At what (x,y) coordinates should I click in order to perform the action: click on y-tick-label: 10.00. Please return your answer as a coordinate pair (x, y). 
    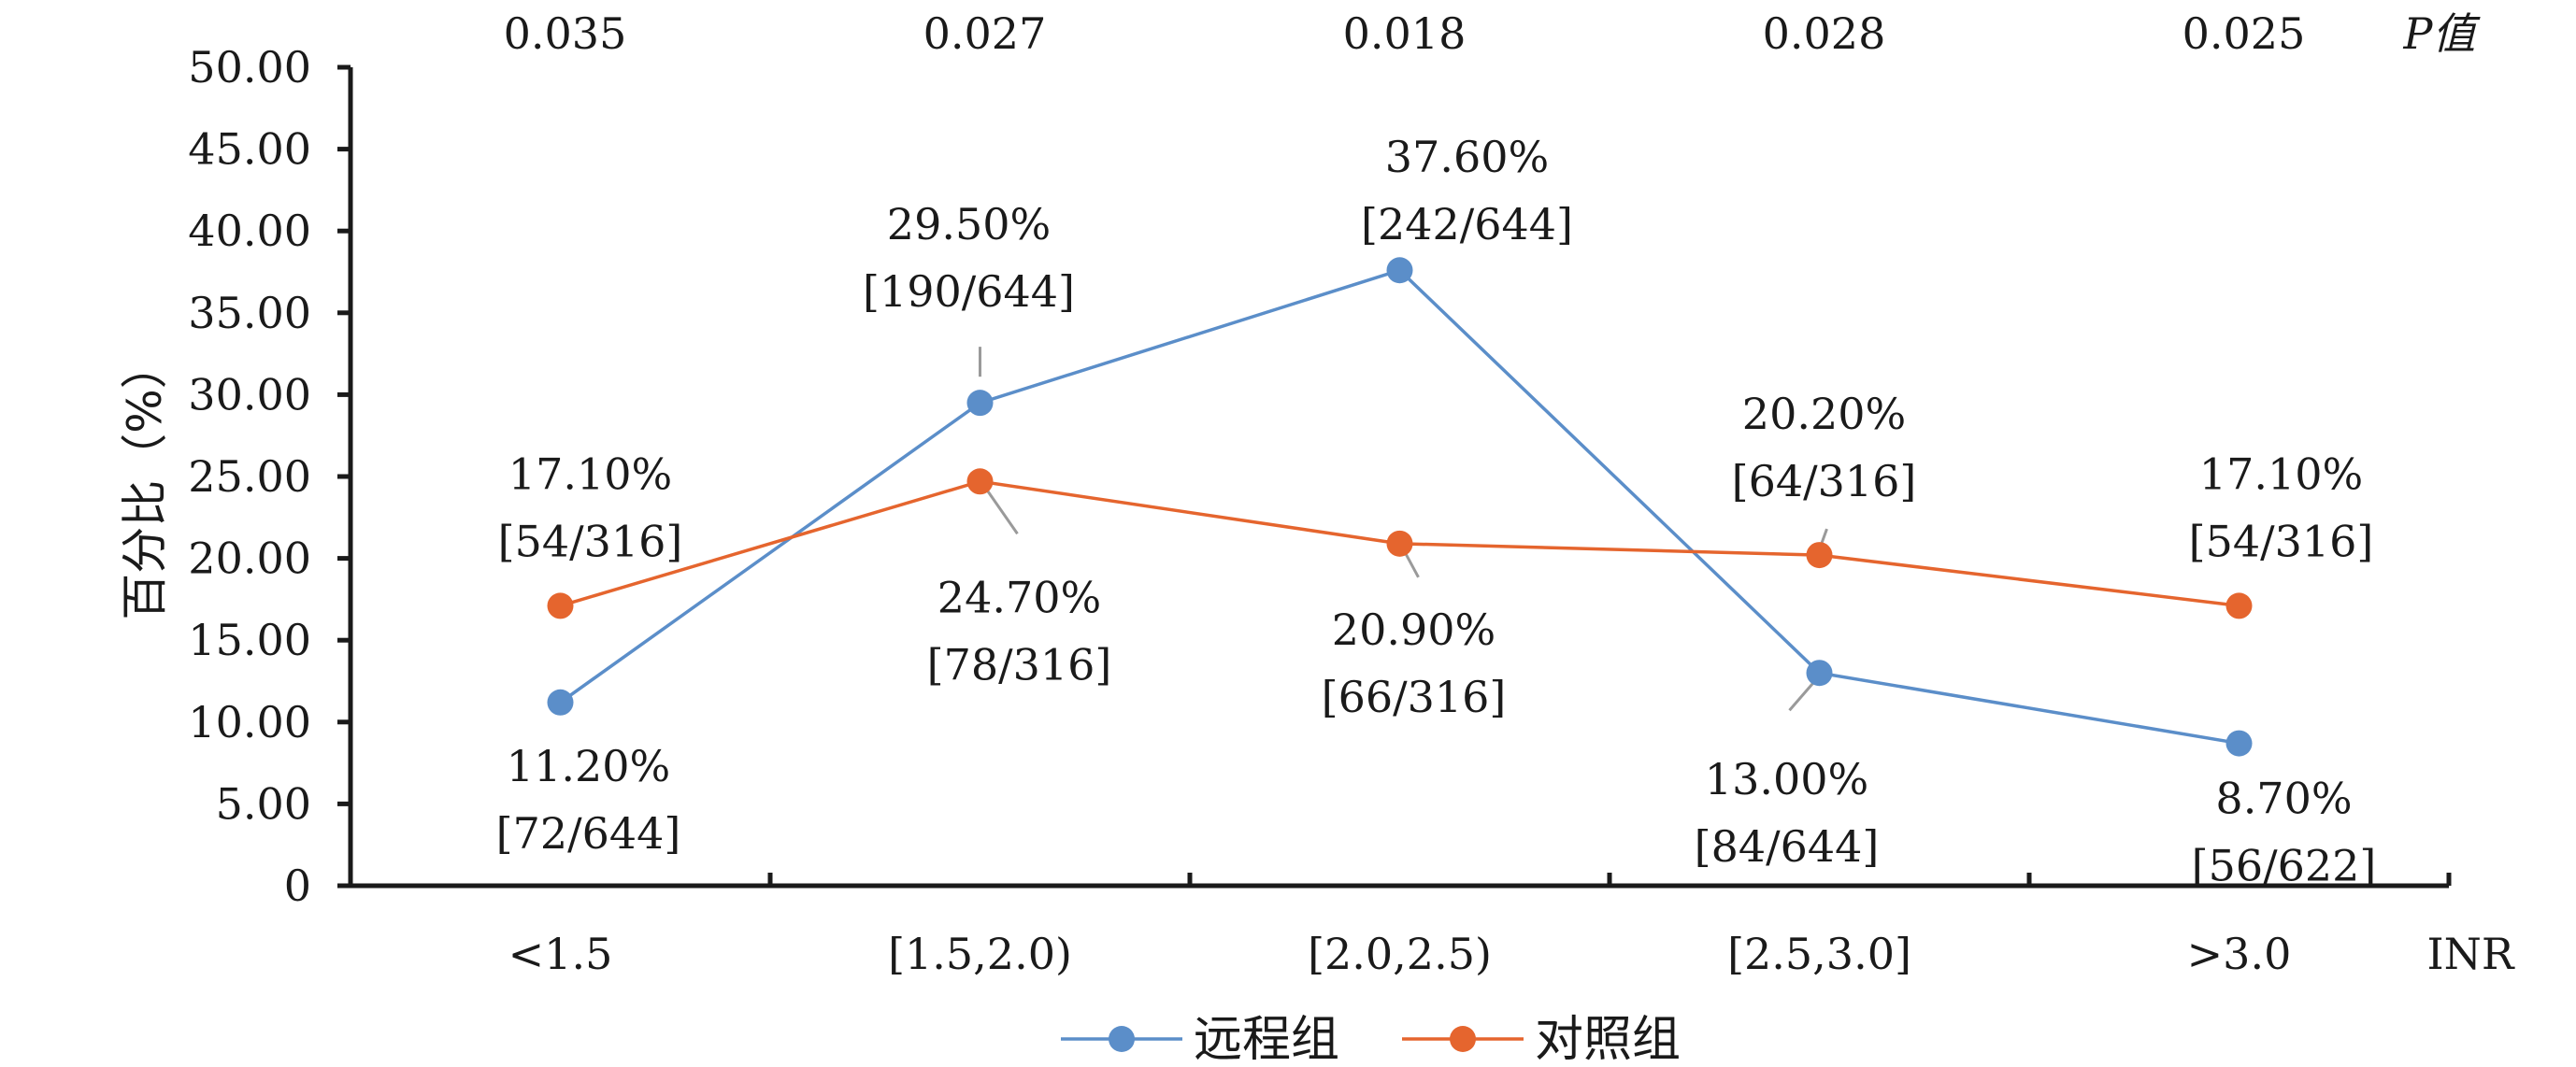
    Looking at the image, I should click on (249, 722).